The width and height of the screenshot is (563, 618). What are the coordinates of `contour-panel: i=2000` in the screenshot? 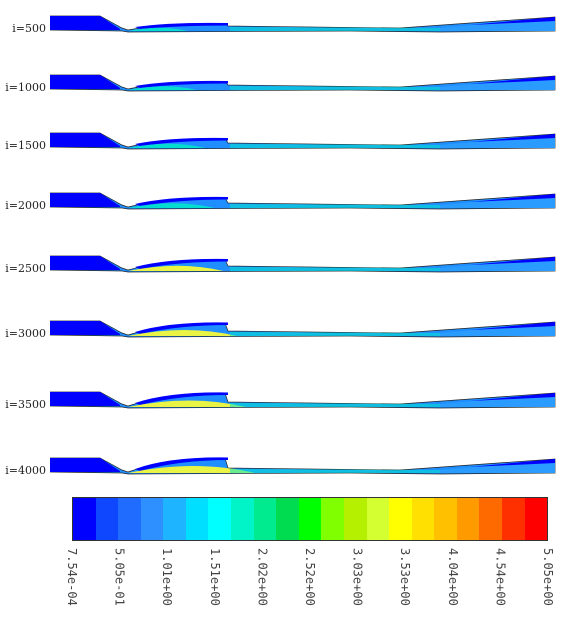 It's located at (281, 205).